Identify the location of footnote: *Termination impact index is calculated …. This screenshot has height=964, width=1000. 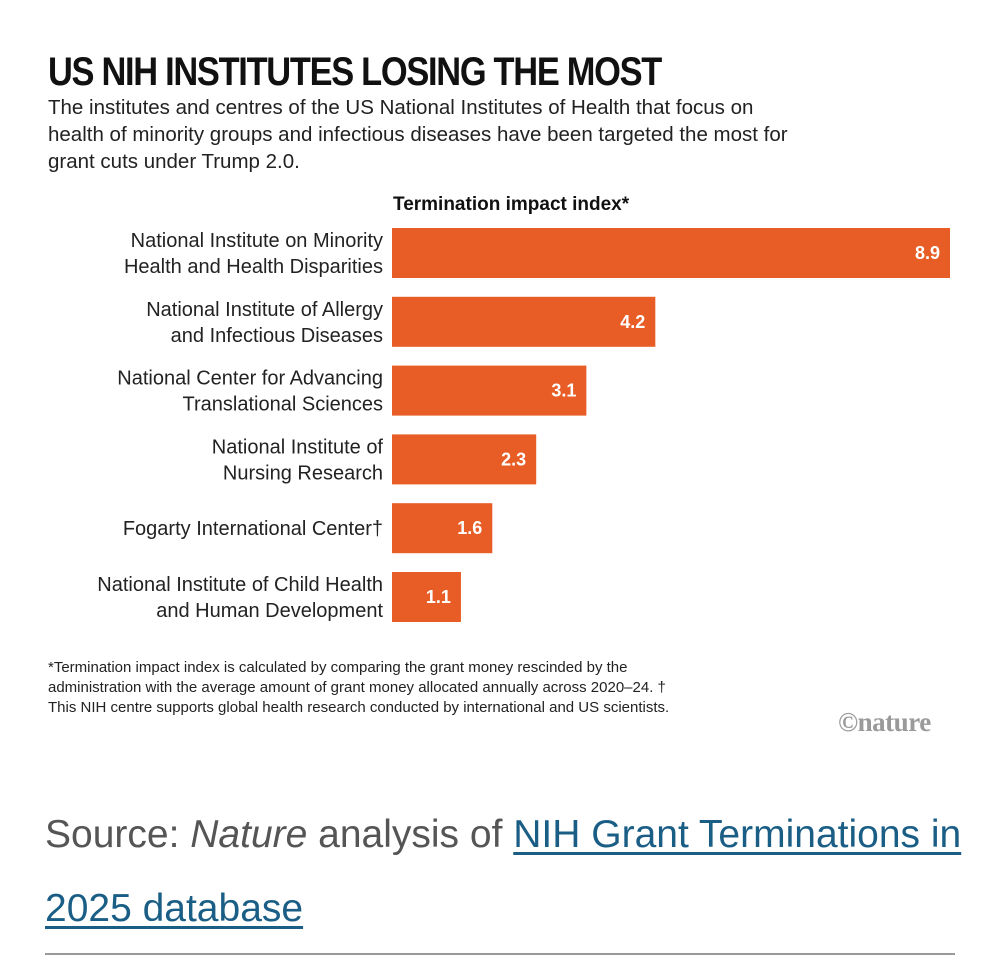
(359, 687).